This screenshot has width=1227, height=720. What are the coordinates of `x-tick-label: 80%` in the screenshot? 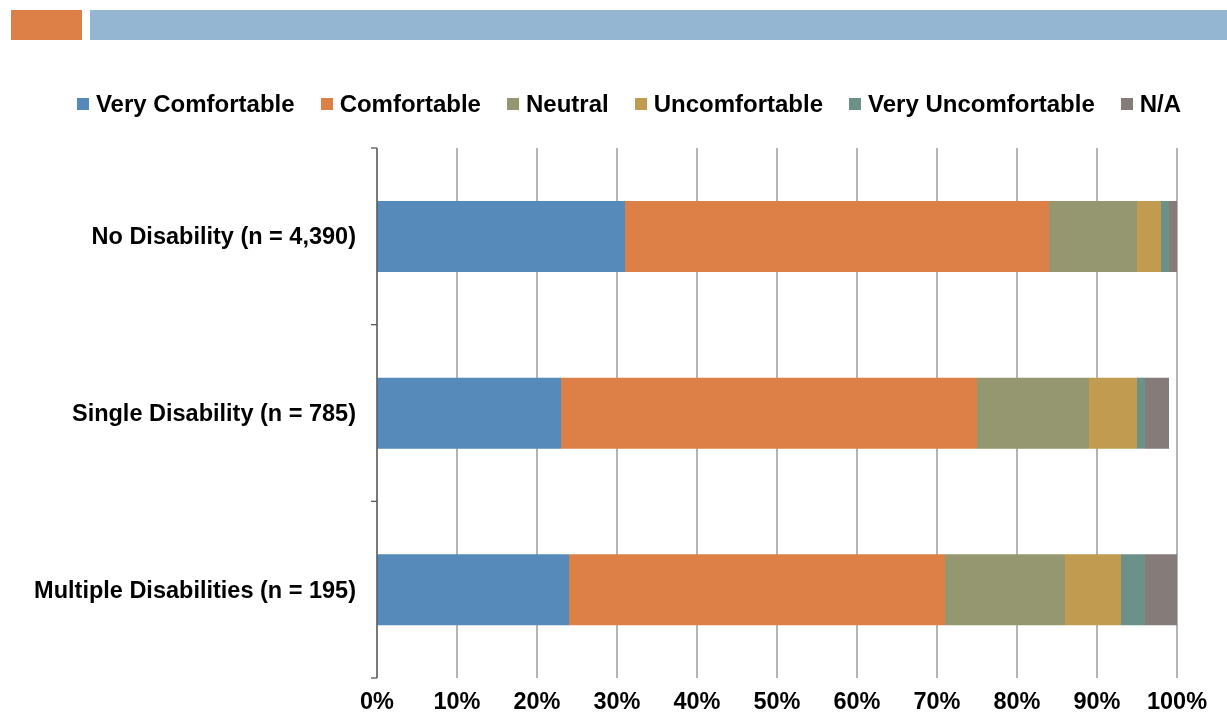 It's located at (1017, 700).